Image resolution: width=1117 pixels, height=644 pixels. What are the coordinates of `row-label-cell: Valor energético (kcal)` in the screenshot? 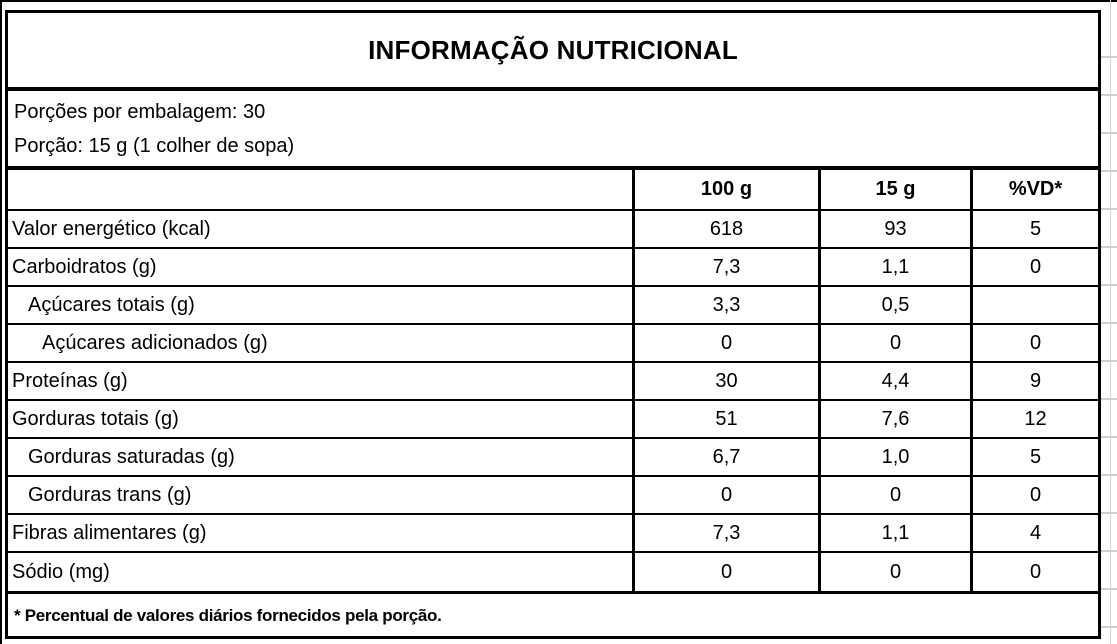 It's located at (320, 229).